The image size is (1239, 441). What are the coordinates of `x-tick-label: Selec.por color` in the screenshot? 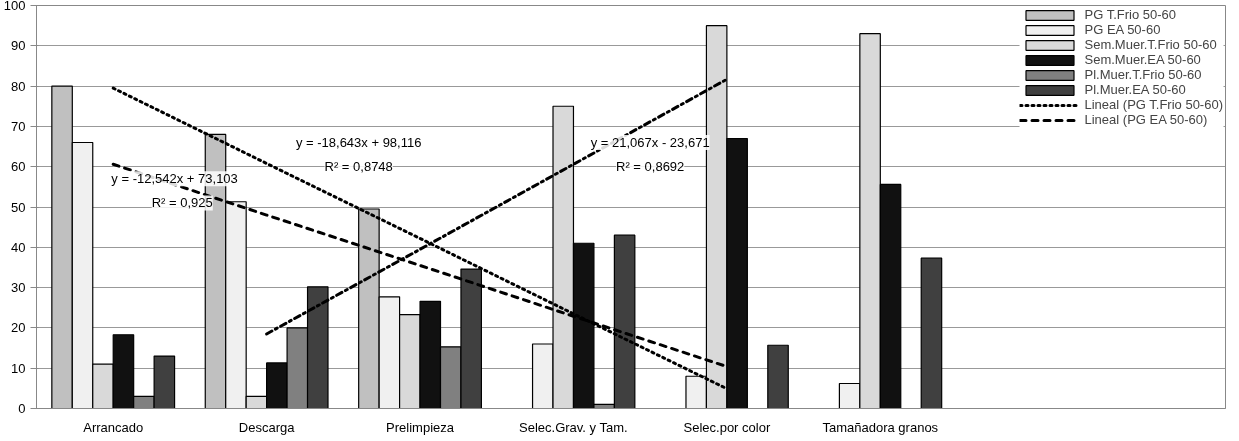 It's located at (727, 427).